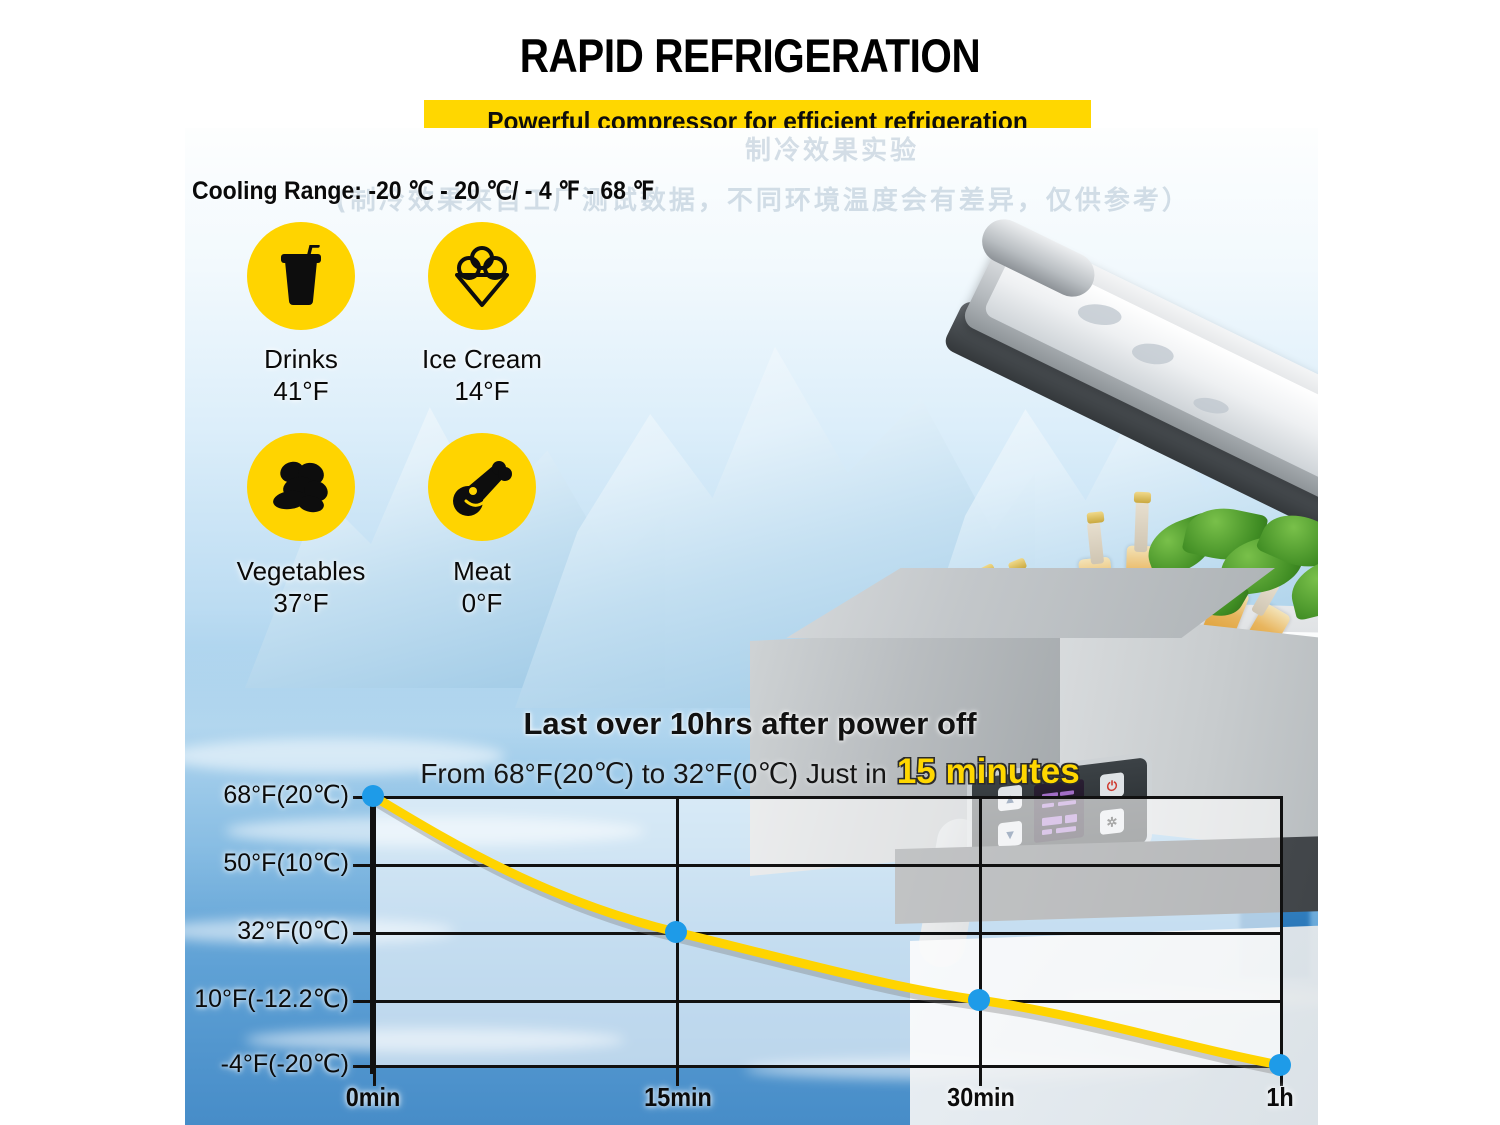  What do you see at coordinates (828, 797) in the screenshot?
I see `gridline-20c` at bounding box center [828, 797].